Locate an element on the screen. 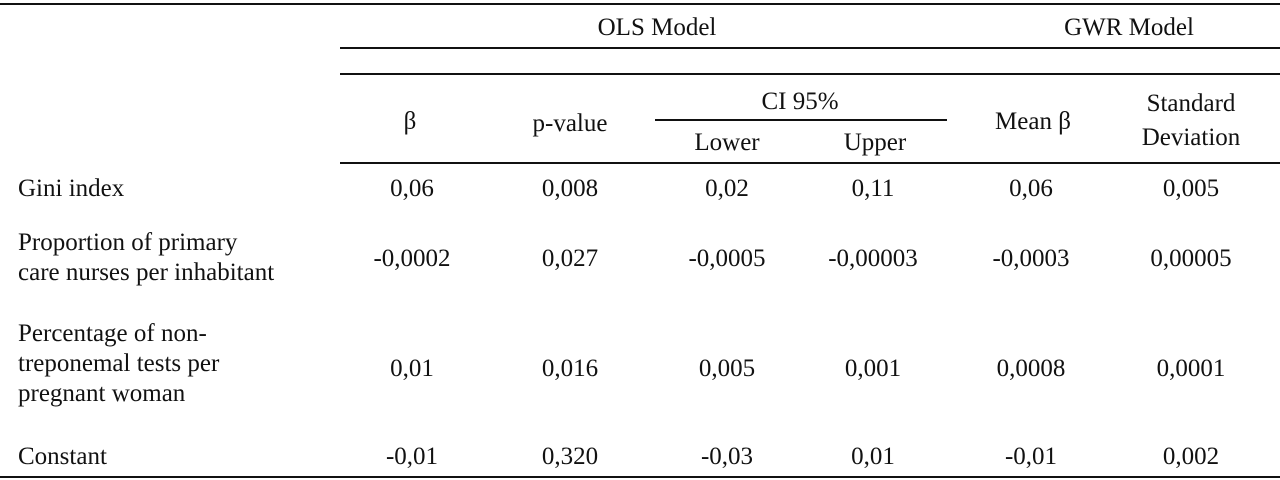  row-label: Gini index is located at coordinates (71, 188).